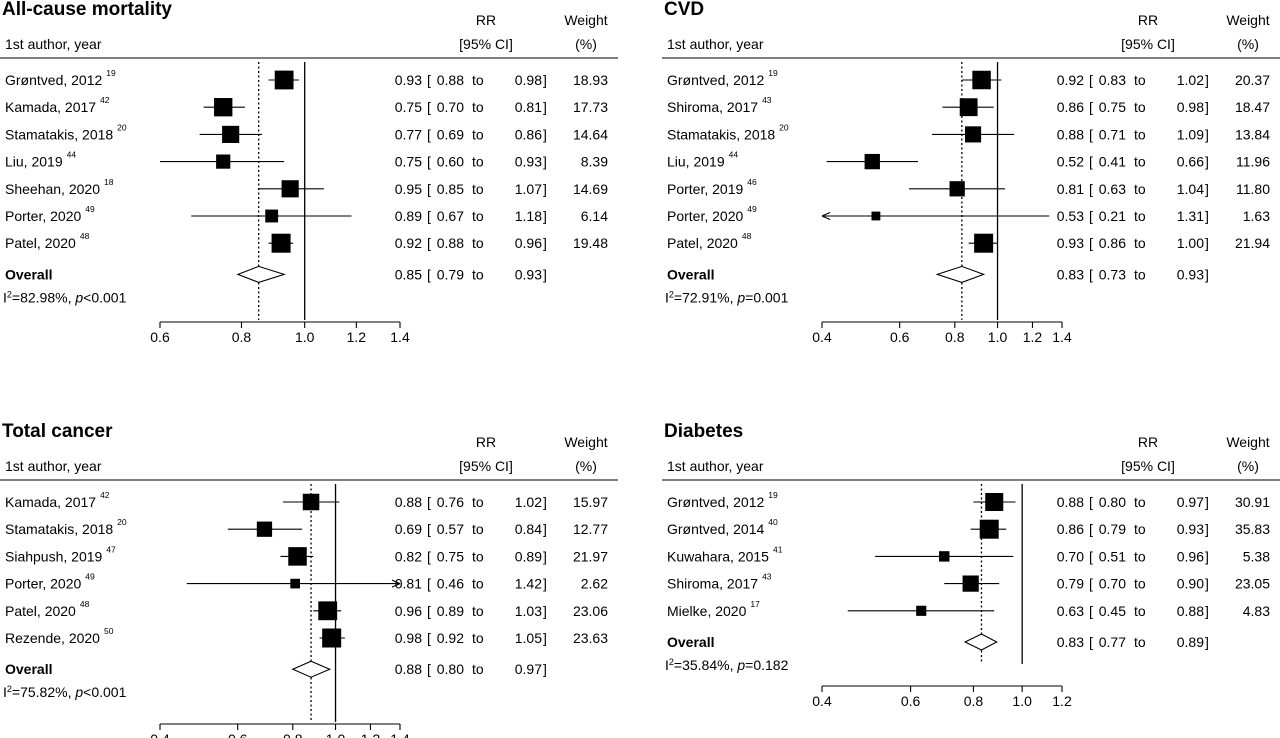 The width and height of the screenshot is (1280, 738). Describe the element at coordinates (1070, 556) in the screenshot. I see `study-rr: 0.70` at that location.